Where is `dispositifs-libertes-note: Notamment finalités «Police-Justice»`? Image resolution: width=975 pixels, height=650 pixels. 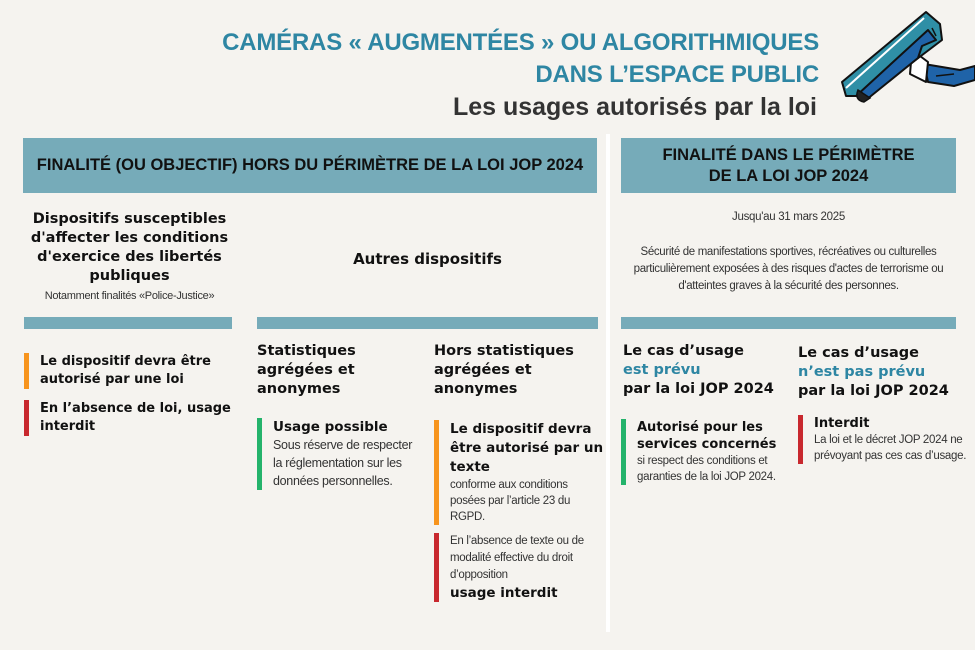 dispositifs-libertes-note: Notamment finalités «Police-Justice» is located at coordinates (129, 296).